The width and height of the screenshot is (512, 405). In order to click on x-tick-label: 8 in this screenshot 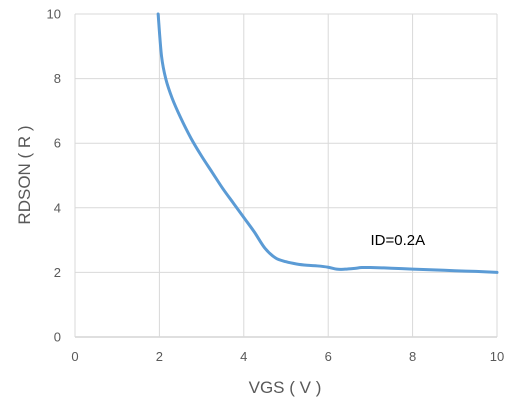, I will do `click(412, 356)`.